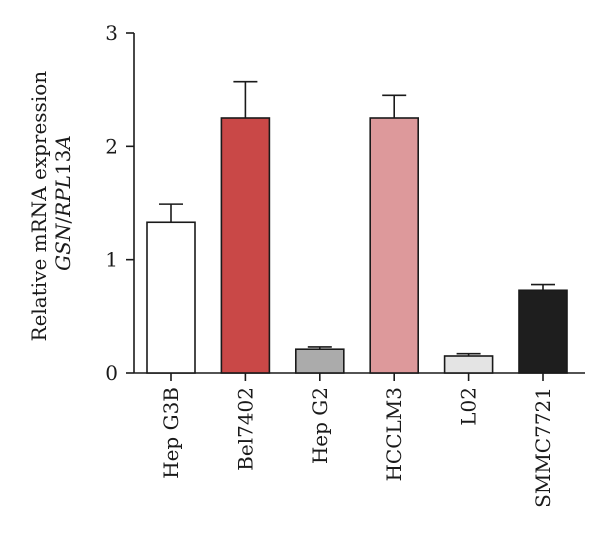 The width and height of the screenshot is (600, 545). I want to click on bar-hcclm3, so click(394, 245).